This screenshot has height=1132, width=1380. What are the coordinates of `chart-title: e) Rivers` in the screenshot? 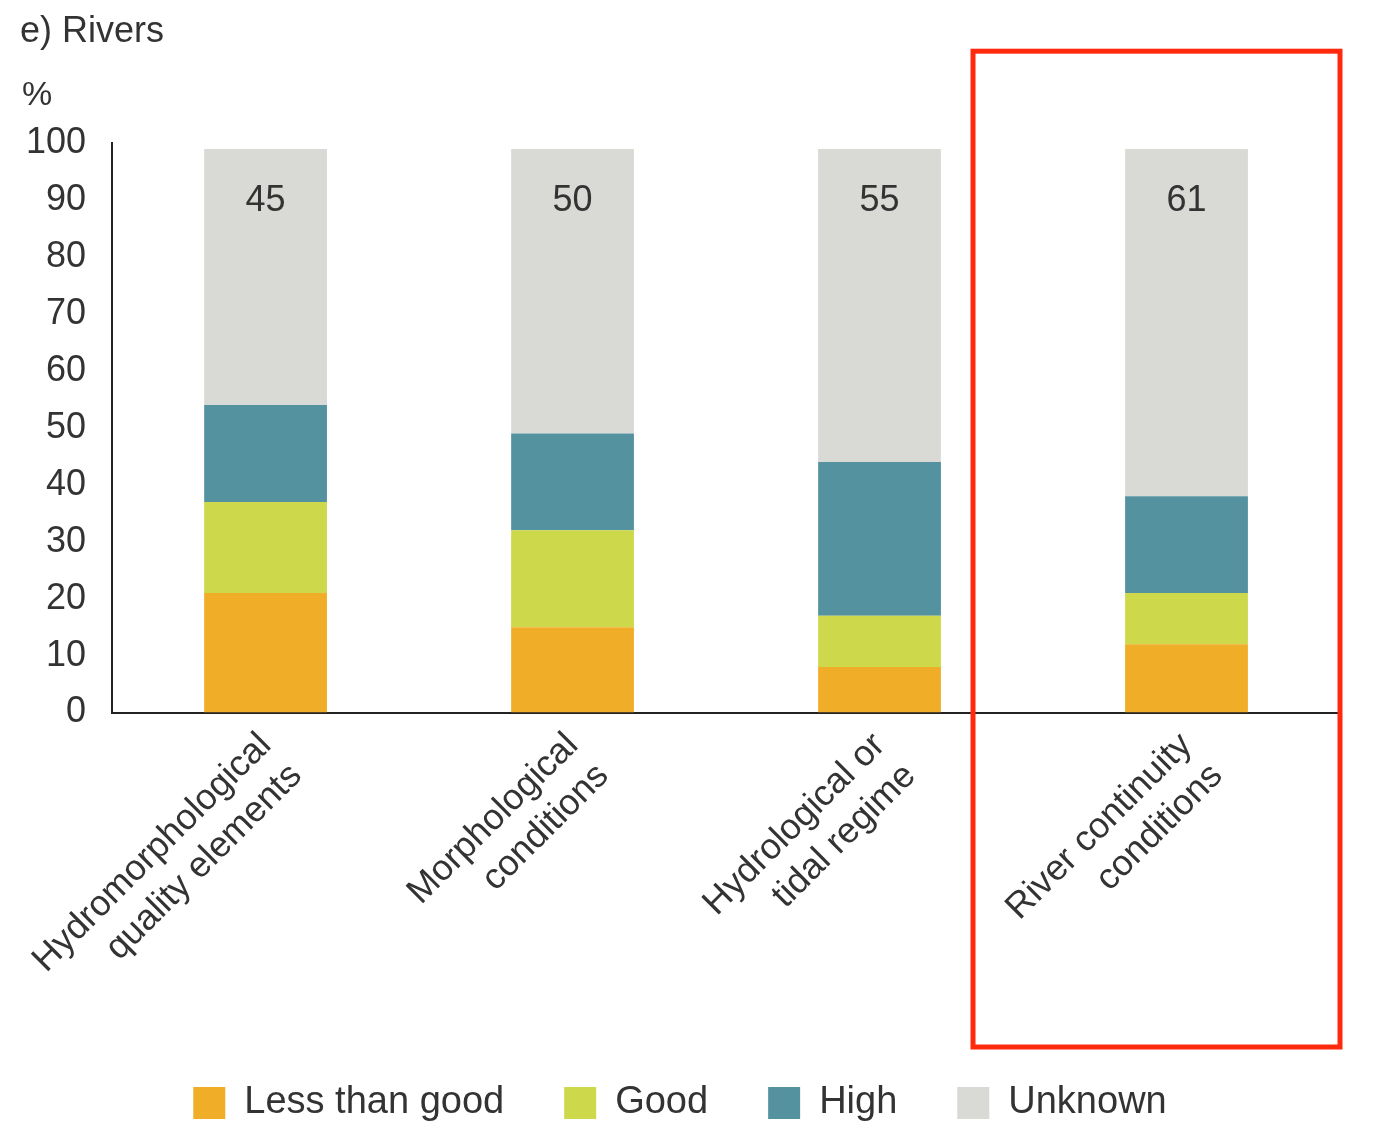 It's located at (92, 29).